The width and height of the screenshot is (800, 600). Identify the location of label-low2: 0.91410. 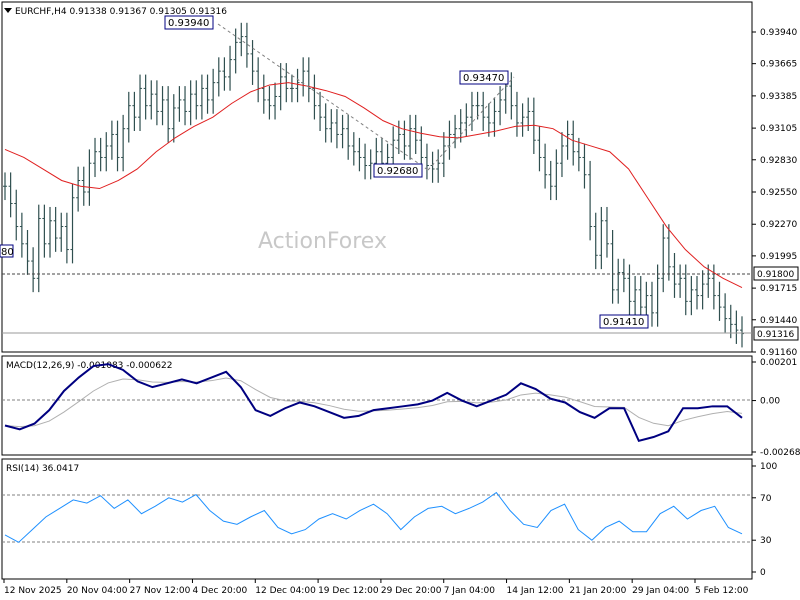
(624, 321).